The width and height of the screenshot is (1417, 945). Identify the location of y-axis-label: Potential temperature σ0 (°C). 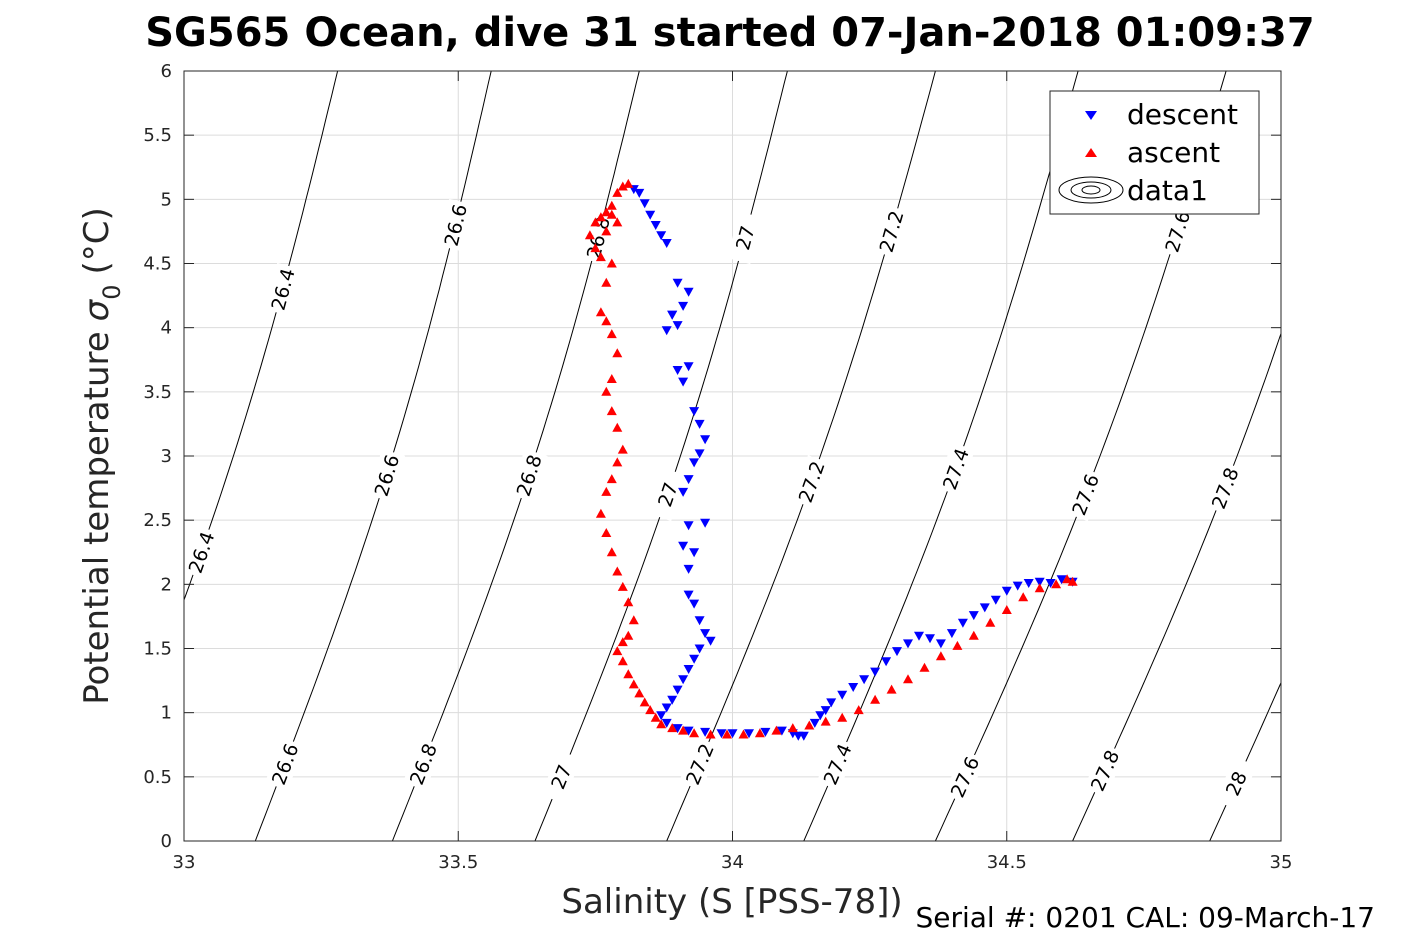
(101, 456).